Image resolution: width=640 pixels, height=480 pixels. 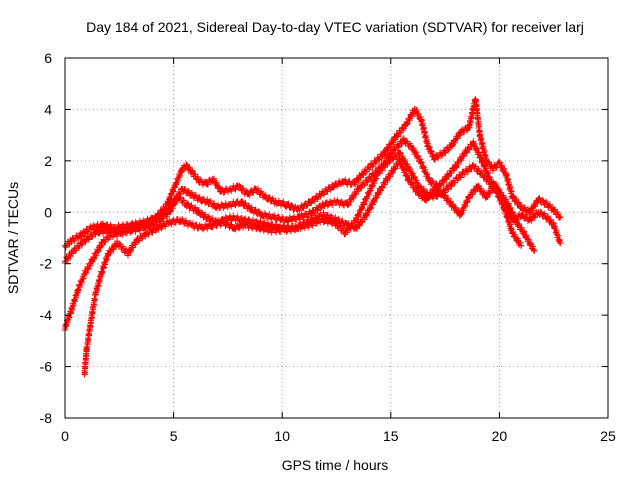 What do you see at coordinates (46, 315) in the screenshot?
I see `y-tick-label: -4` at bounding box center [46, 315].